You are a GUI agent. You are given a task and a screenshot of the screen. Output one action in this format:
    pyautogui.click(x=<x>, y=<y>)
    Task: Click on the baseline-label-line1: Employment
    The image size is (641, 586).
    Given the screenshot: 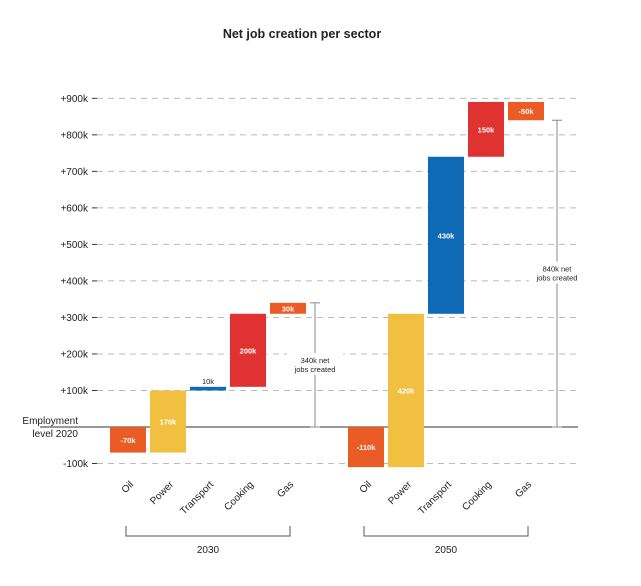 What is the action you would take?
    pyautogui.click(x=50, y=421)
    